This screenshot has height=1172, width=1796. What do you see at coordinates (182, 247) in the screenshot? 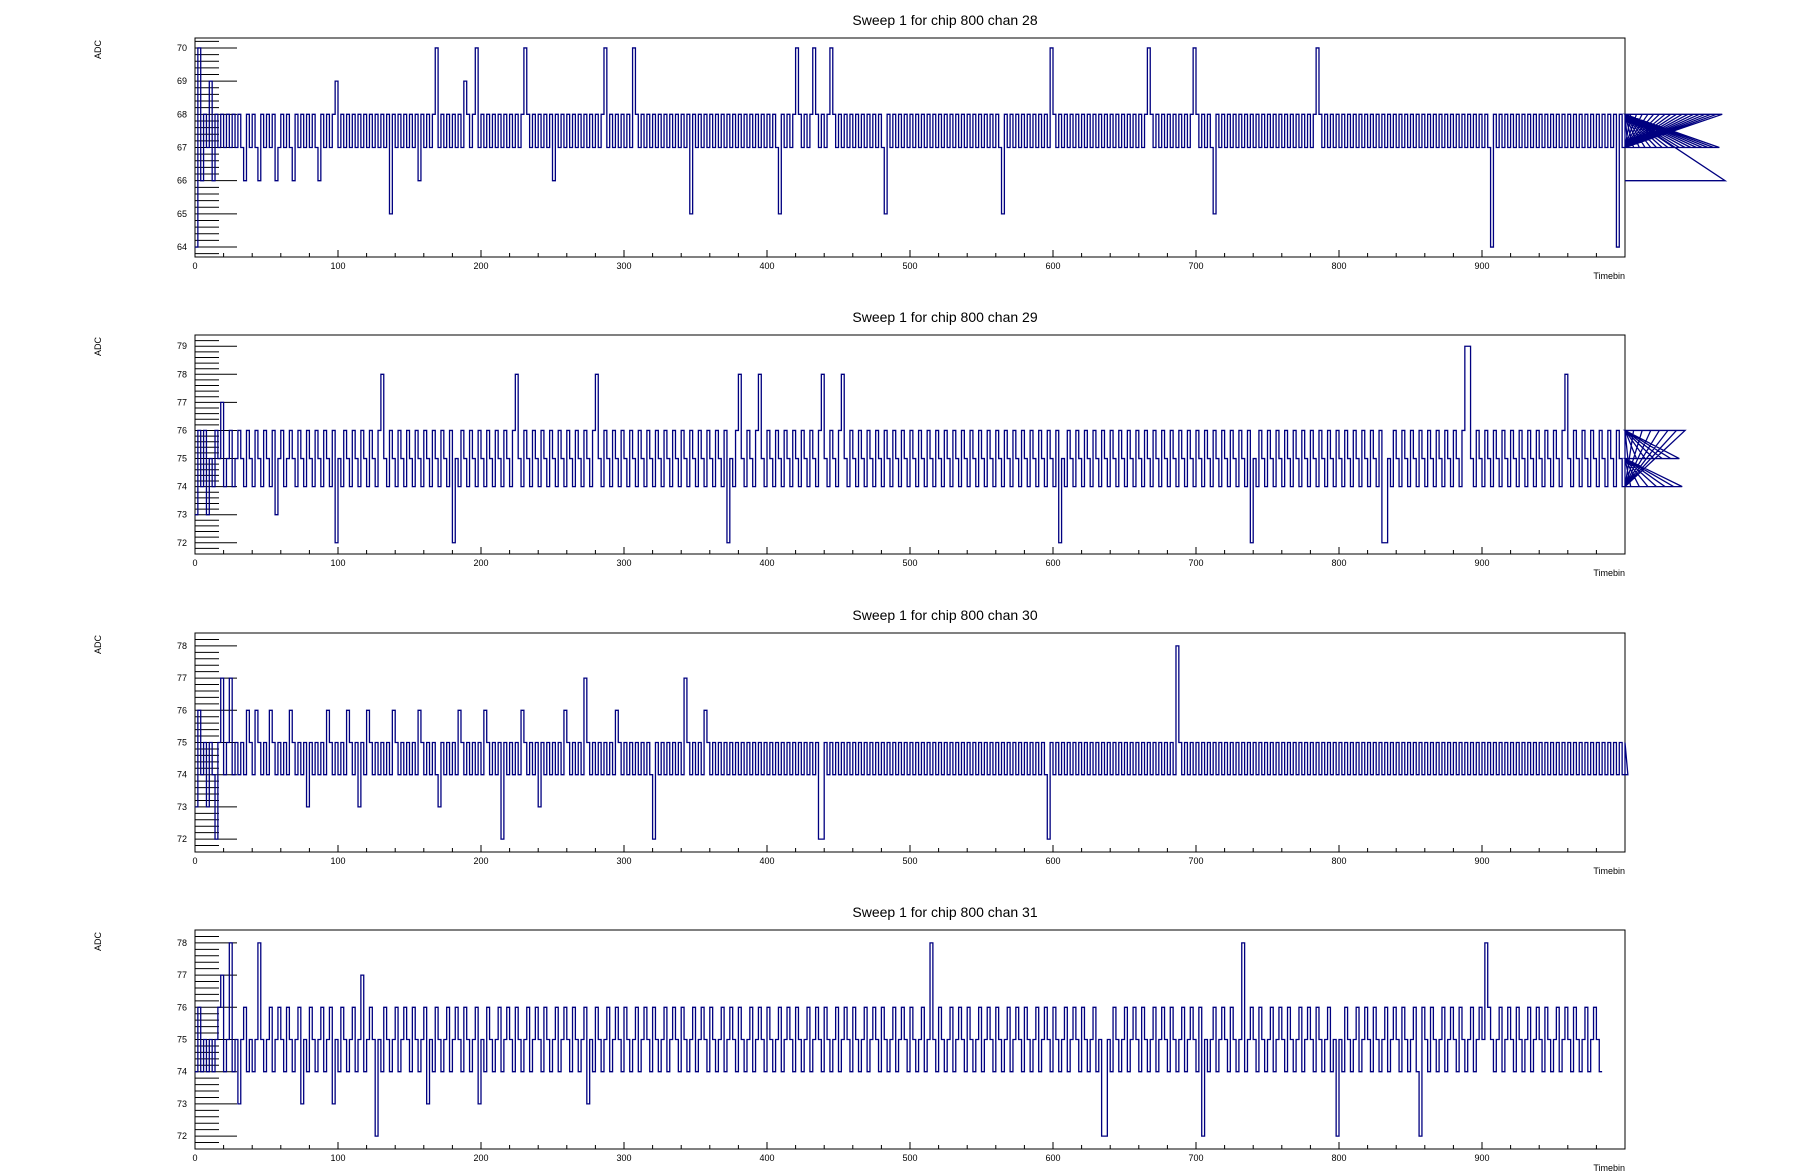
I see `y-tick-label: 64` at bounding box center [182, 247].